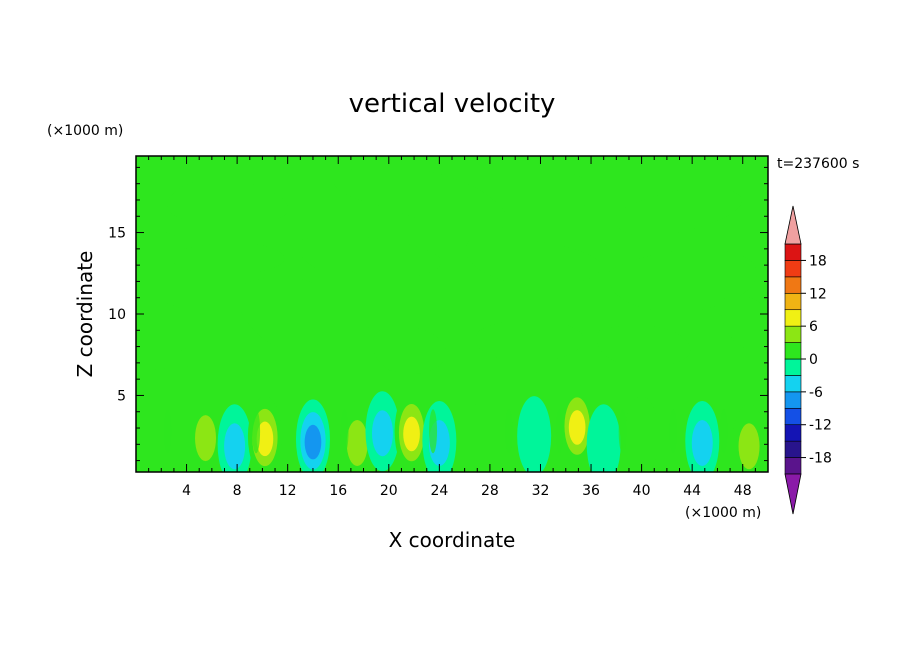 The width and height of the screenshot is (904, 658). What do you see at coordinates (121, 396) in the screenshot?
I see `y-tick-label: 5` at bounding box center [121, 396].